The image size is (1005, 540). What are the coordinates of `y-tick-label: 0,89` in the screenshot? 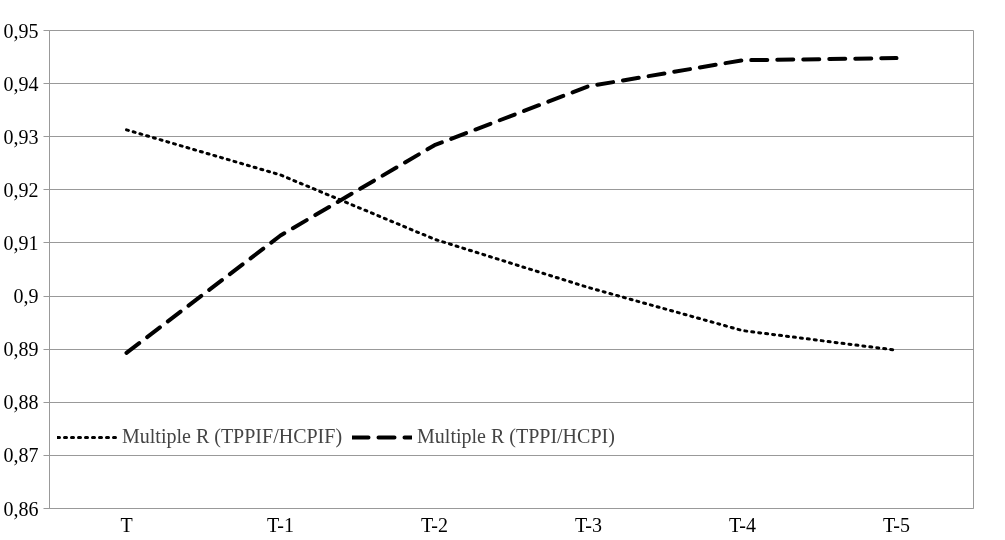 It's located at (21, 349).